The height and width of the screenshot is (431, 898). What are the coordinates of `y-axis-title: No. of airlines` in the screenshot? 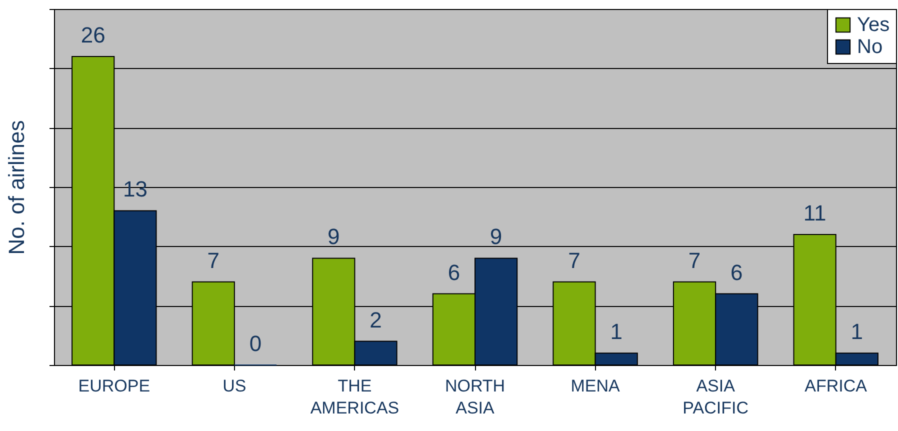 It's located at (16, 187).